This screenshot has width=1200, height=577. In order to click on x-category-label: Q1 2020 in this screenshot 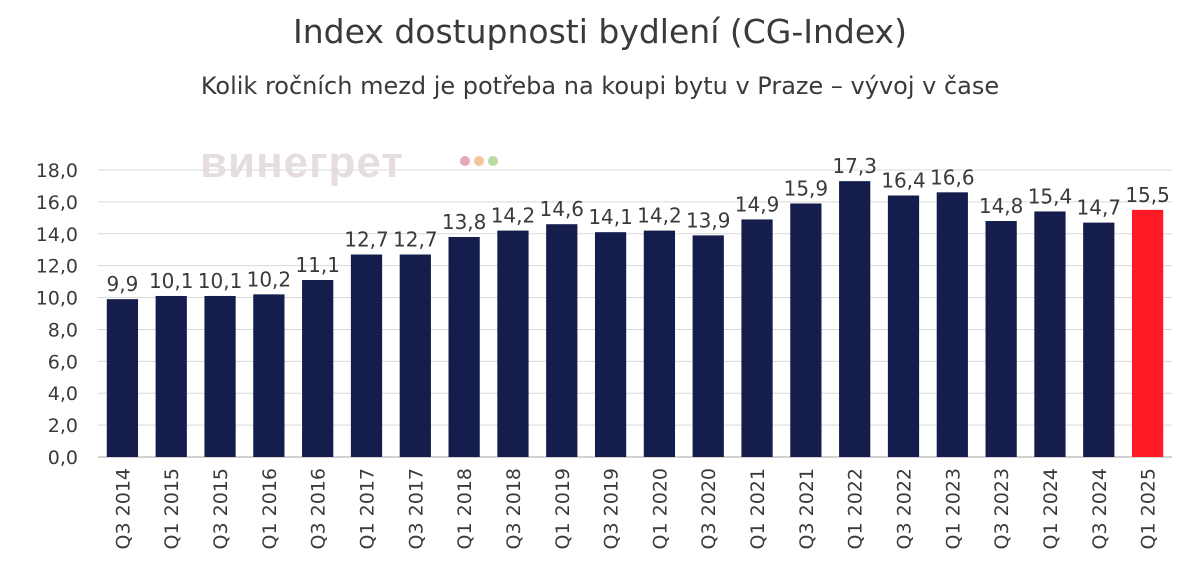, I will do `click(660, 508)`.